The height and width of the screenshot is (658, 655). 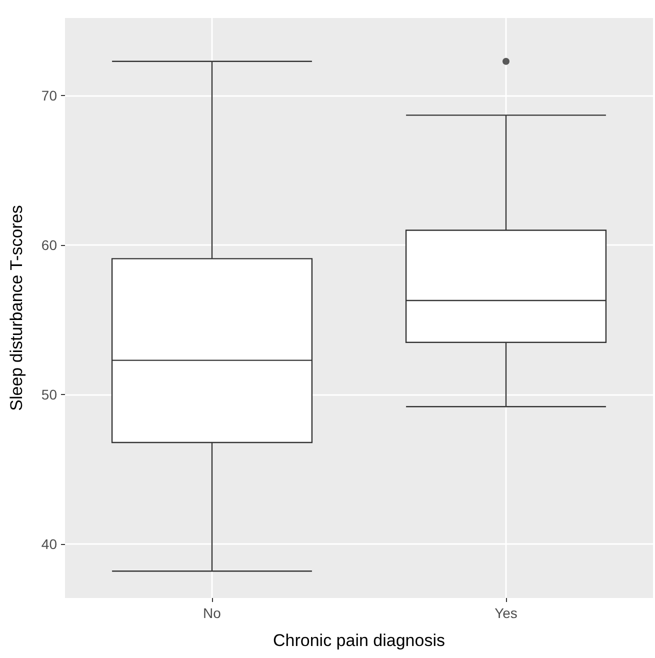 What do you see at coordinates (49, 394) in the screenshot?
I see `y-tick-label: 50` at bounding box center [49, 394].